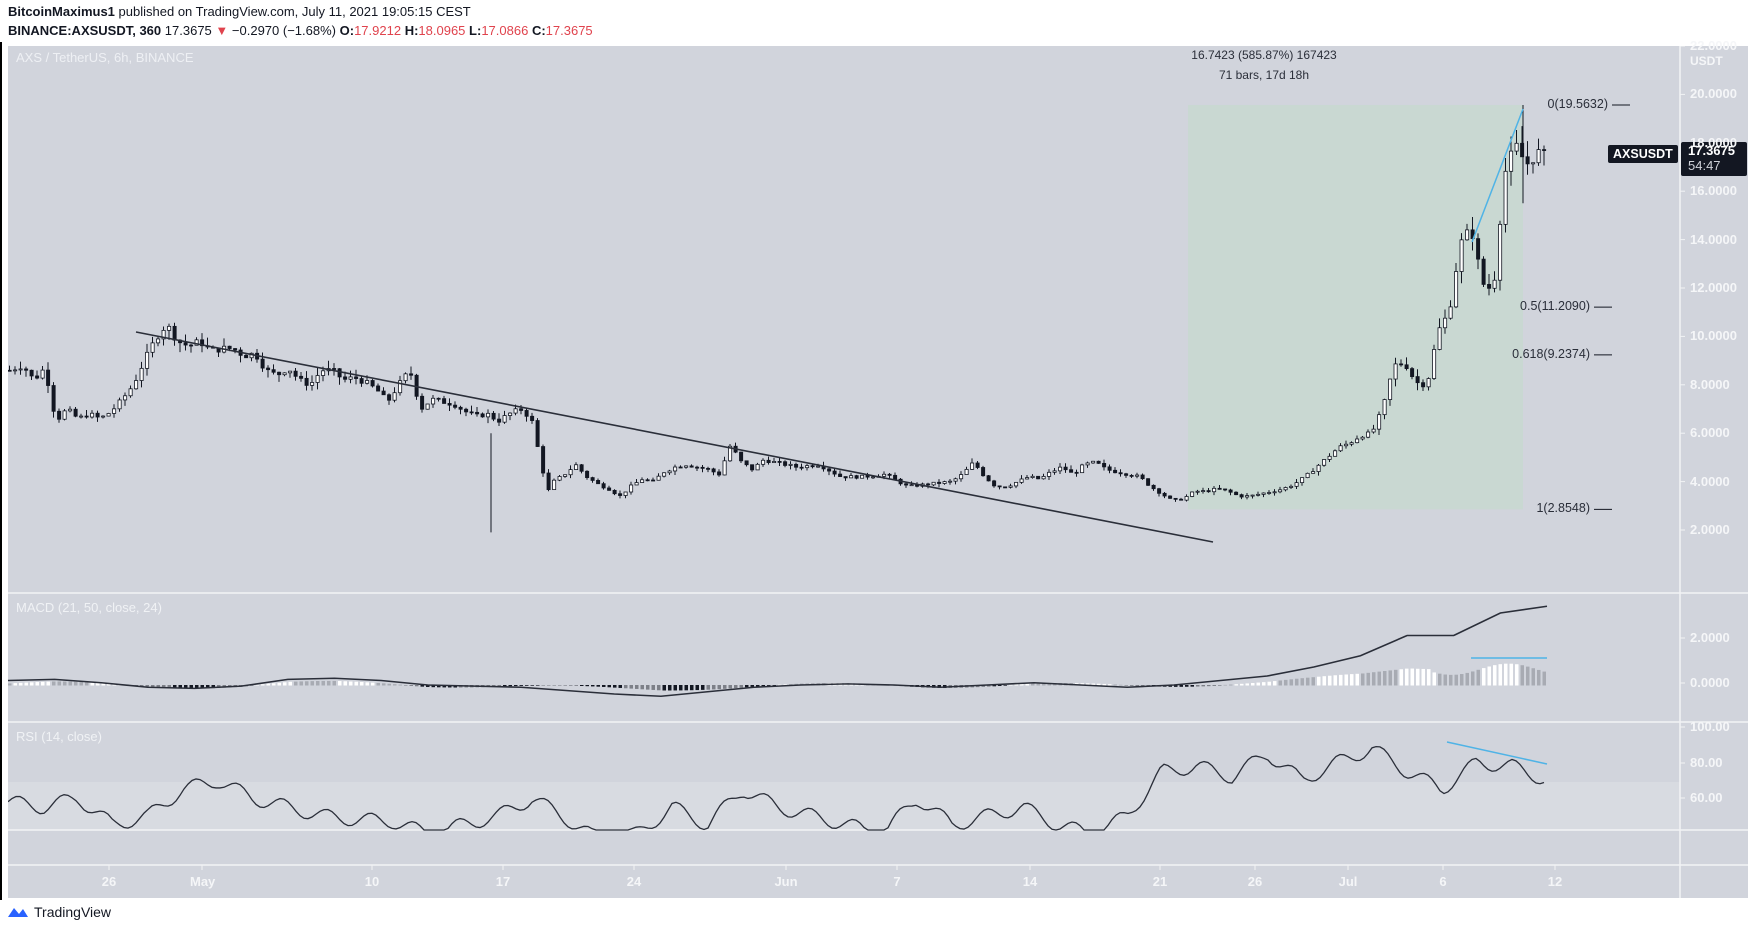  What do you see at coordinates (222, 30) in the screenshot?
I see `triangle-down-icon: ▼` at bounding box center [222, 30].